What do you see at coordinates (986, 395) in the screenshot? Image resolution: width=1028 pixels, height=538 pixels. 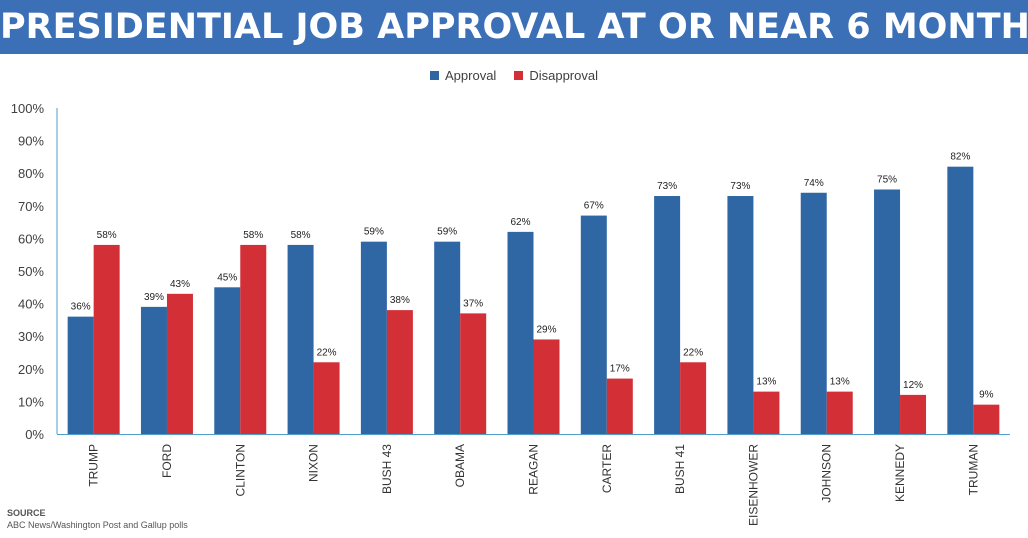 I see `data-label-disapproval: 9%` at bounding box center [986, 395].